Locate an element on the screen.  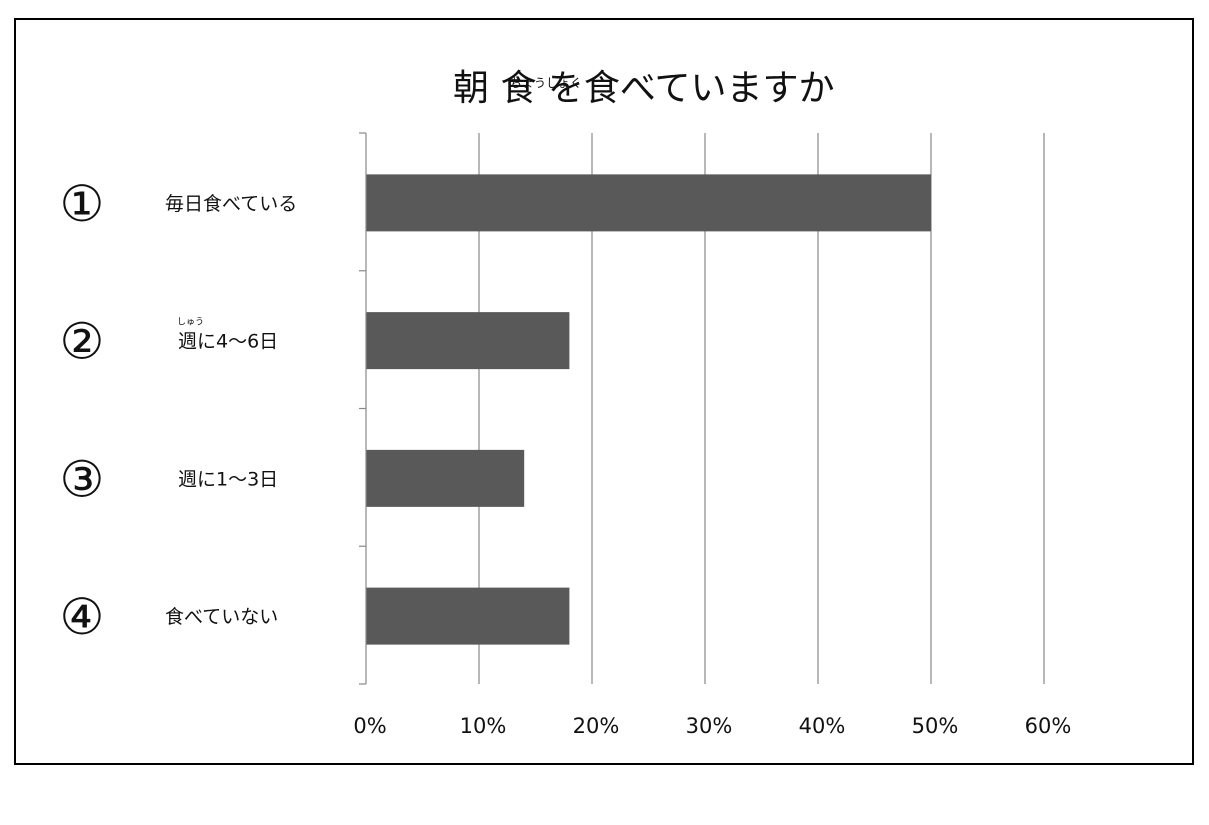
x-tick-label: 20% is located at coordinates (596, 726).